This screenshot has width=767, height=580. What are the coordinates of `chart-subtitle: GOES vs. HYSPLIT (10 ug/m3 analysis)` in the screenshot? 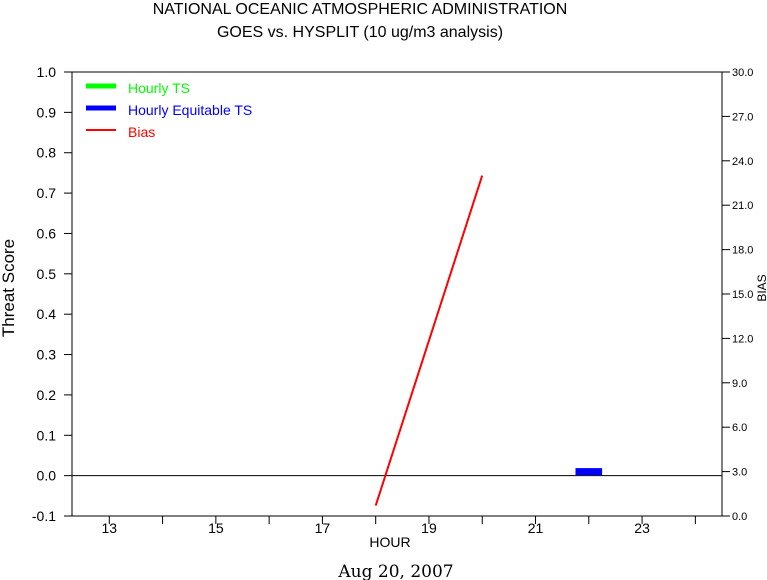 It's located at (360, 32).